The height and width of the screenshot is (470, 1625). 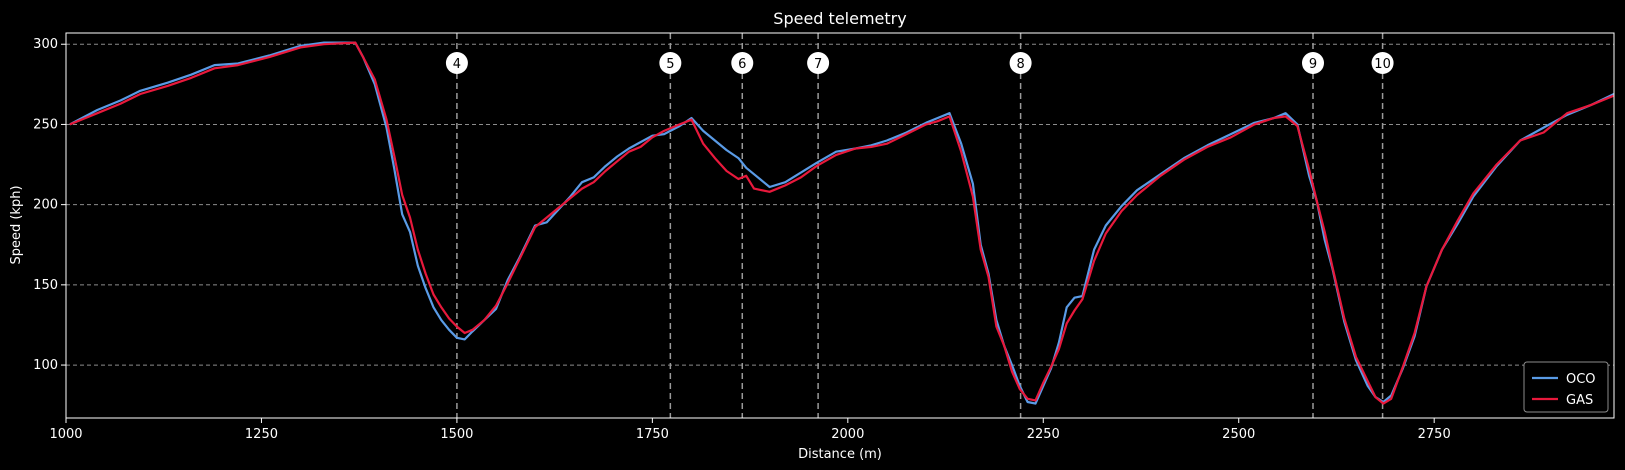 What do you see at coordinates (847, 434) in the screenshot?
I see `x-tick-label: 2000` at bounding box center [847, 434].